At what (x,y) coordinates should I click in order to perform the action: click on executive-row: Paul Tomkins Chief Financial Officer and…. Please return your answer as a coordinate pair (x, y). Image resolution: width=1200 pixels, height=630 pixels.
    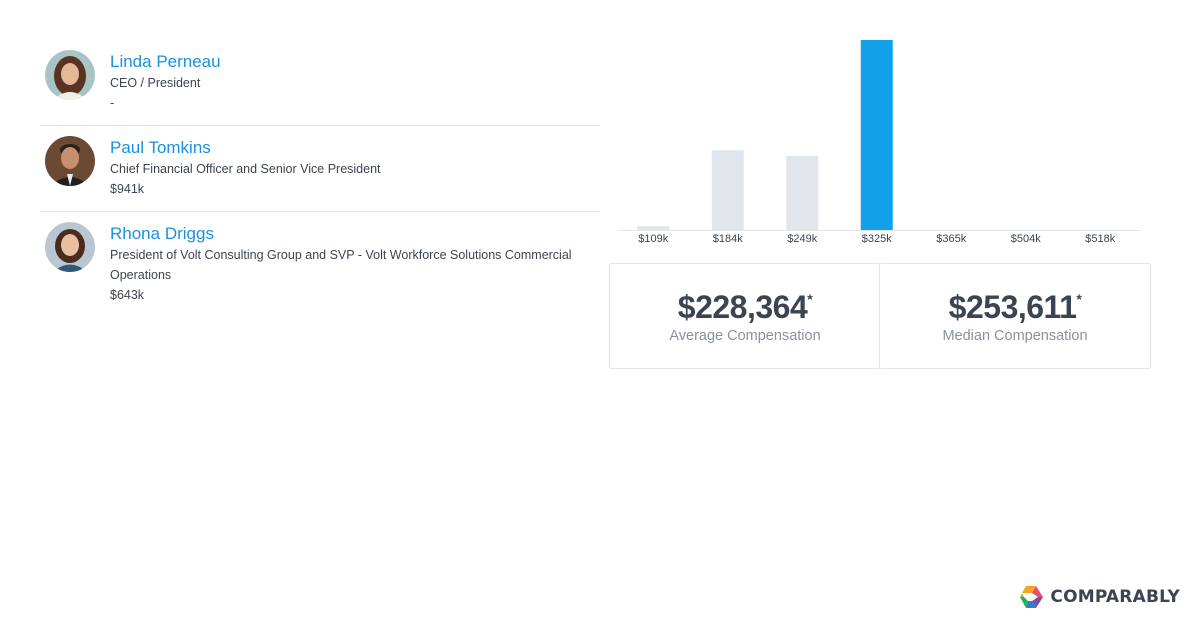
    Looking at the image, I should click on (320, 169).